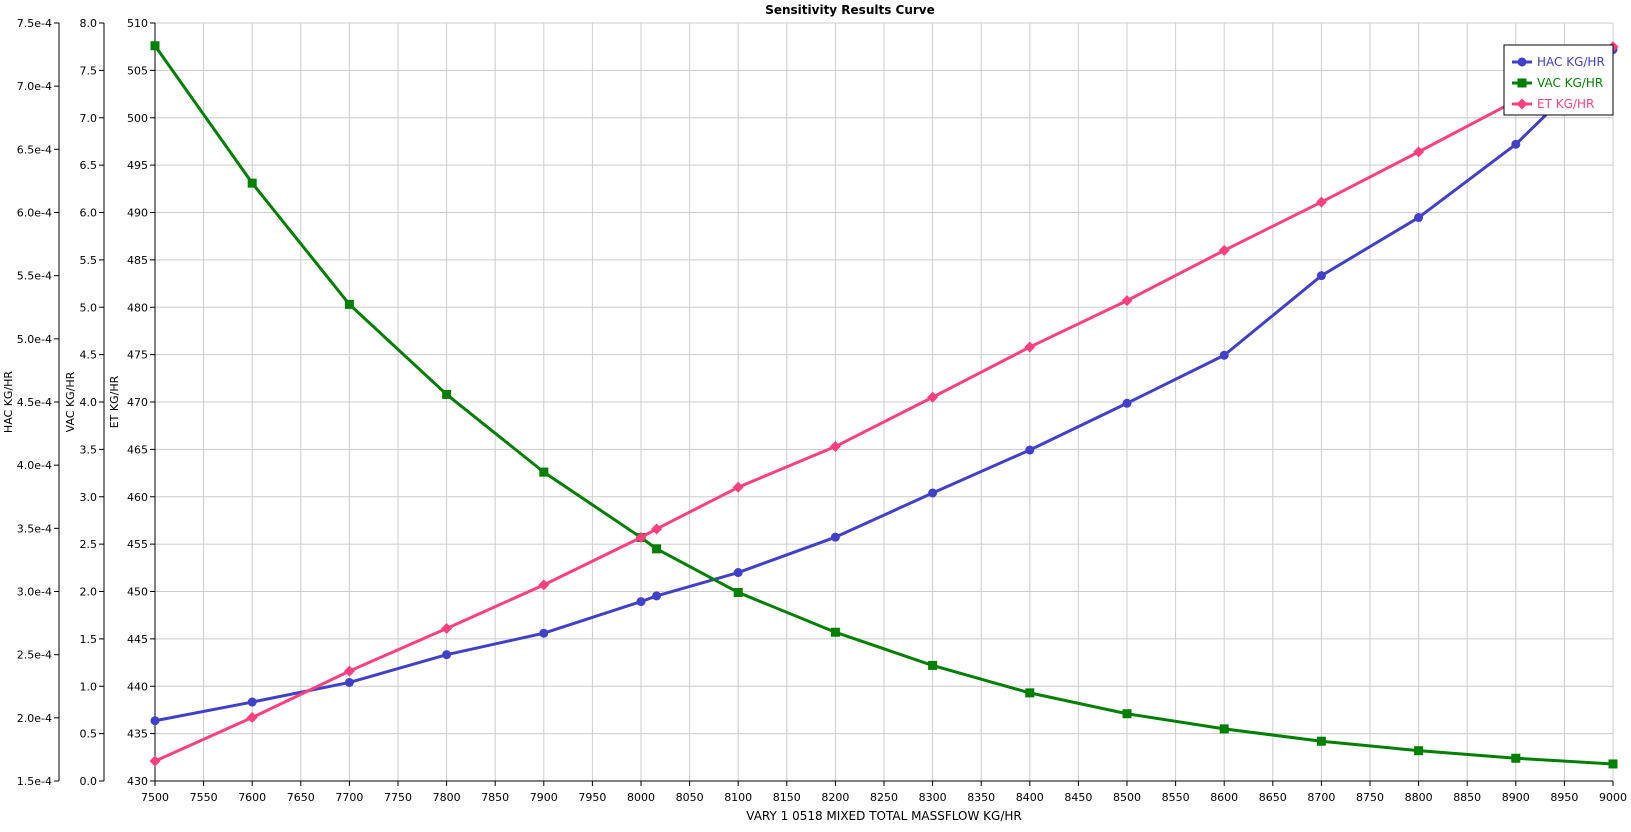 This screenshot has height=832, width=1631. I want to click on vac-tick-label: 6.5, so click(89, 165).